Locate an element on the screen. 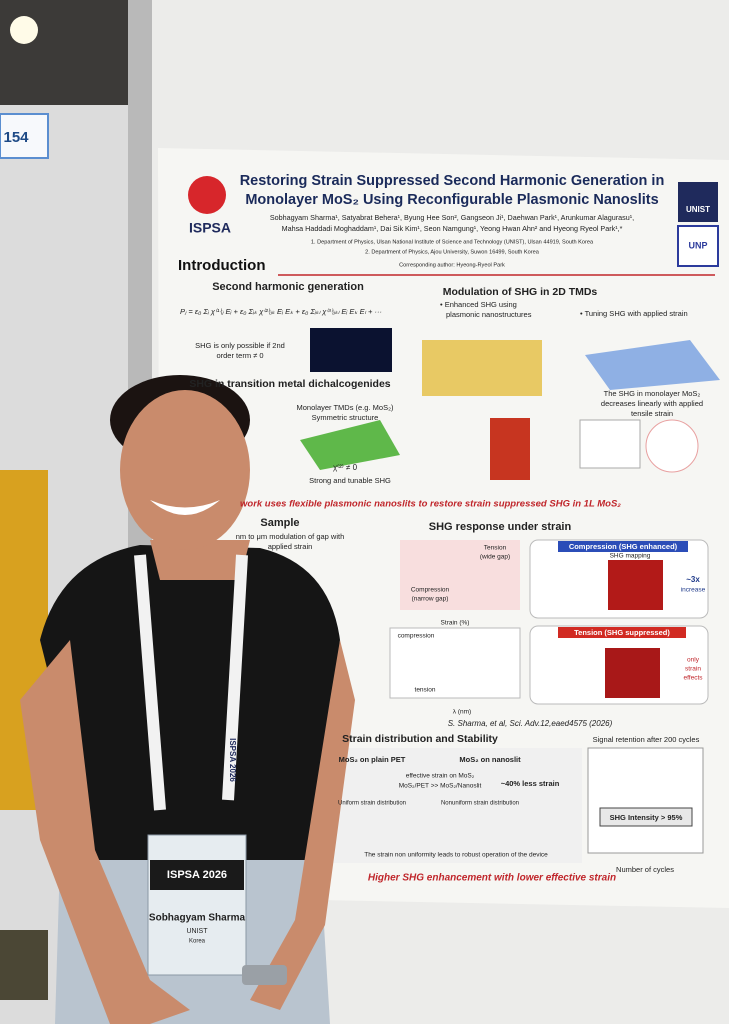 This screenshot has height=1029, width=729. polar-plot is located at coordinates (672, 446).